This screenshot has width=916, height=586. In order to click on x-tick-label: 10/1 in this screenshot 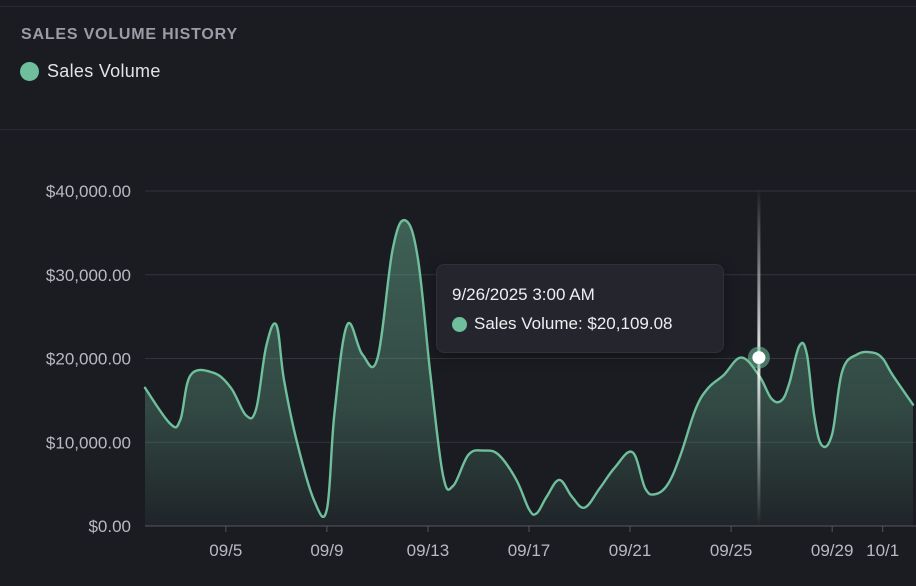, I will do `click(882, 550)`.